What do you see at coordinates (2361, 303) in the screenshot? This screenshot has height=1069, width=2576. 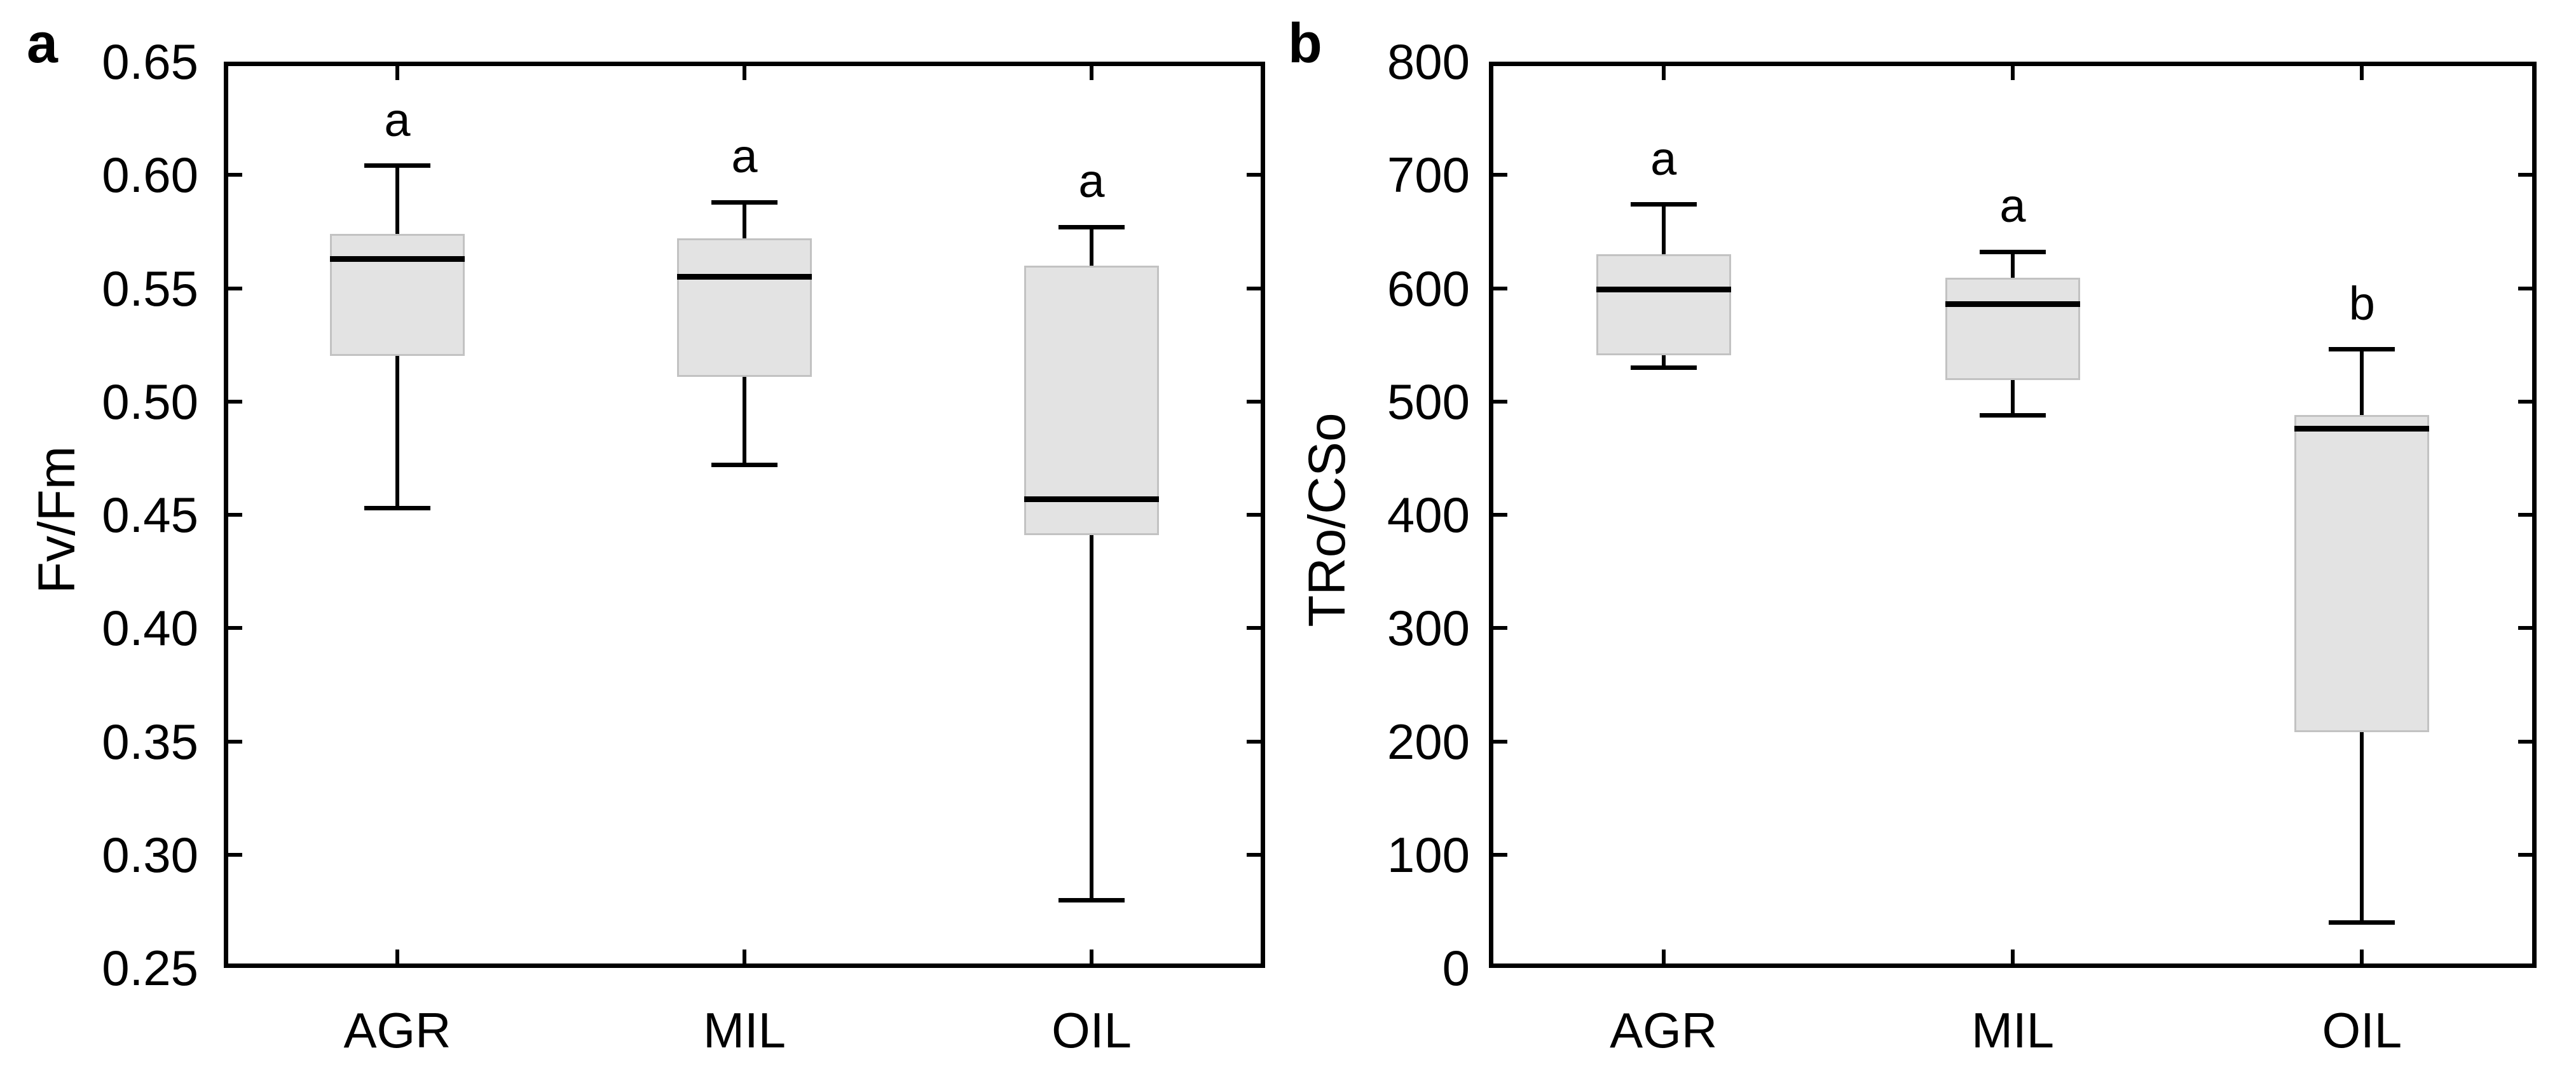 I see `significance-letter: b` at bounding box center [2361, 303].